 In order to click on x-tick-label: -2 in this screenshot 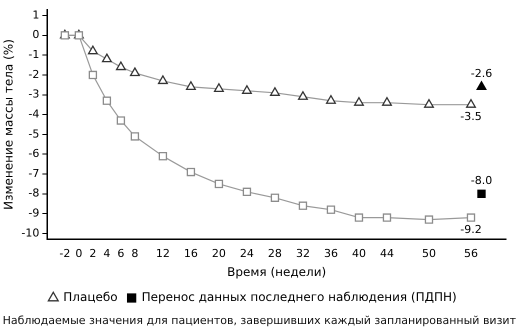, I will do `click(64, 253)`.